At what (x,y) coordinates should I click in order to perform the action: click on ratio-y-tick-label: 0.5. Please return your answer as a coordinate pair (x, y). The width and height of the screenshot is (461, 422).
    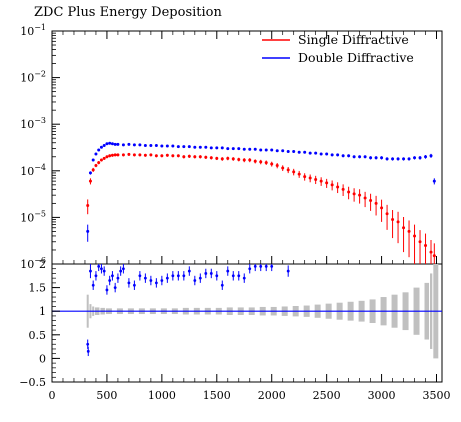
    Looking at the image, I should click on (38, 335).